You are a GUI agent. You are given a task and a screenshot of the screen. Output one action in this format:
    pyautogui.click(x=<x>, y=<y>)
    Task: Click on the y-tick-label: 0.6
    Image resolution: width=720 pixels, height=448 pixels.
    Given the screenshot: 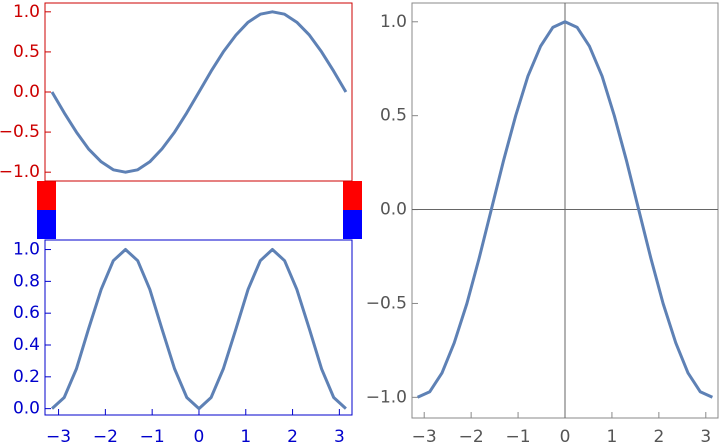 What is the action you would take?
    pyautogui.click(x=26, y=313)
    